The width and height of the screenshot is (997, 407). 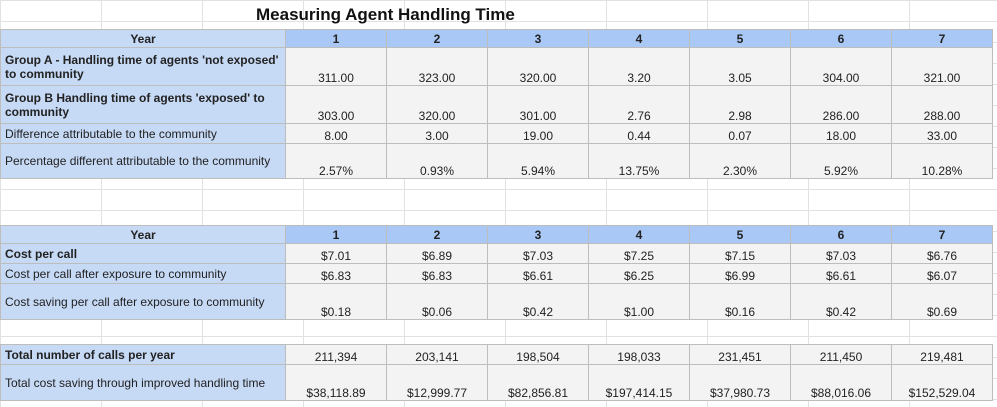 What do you see at coordinates (639, 66) in the screenshot?
I see `value-cell: 3.20` at bounding box center [639, 66].